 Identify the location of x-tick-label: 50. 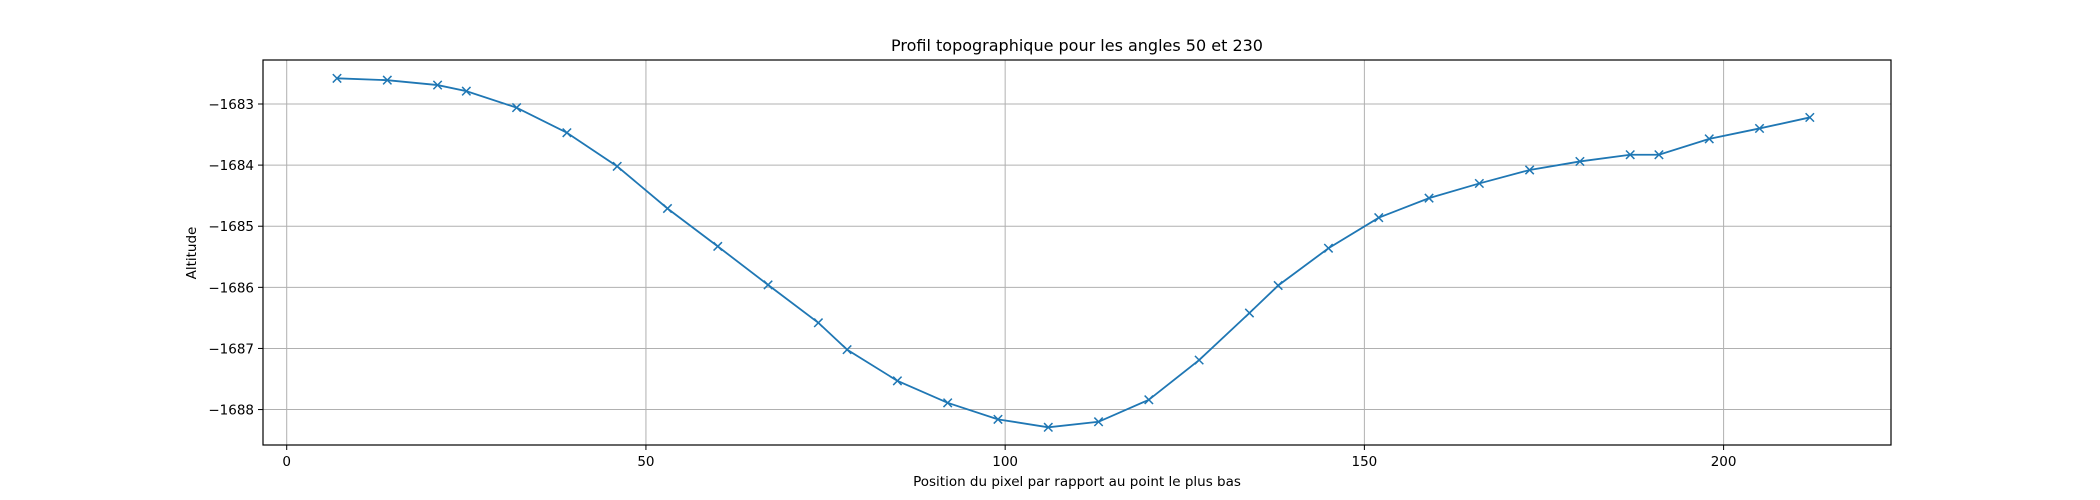
(645, 462).